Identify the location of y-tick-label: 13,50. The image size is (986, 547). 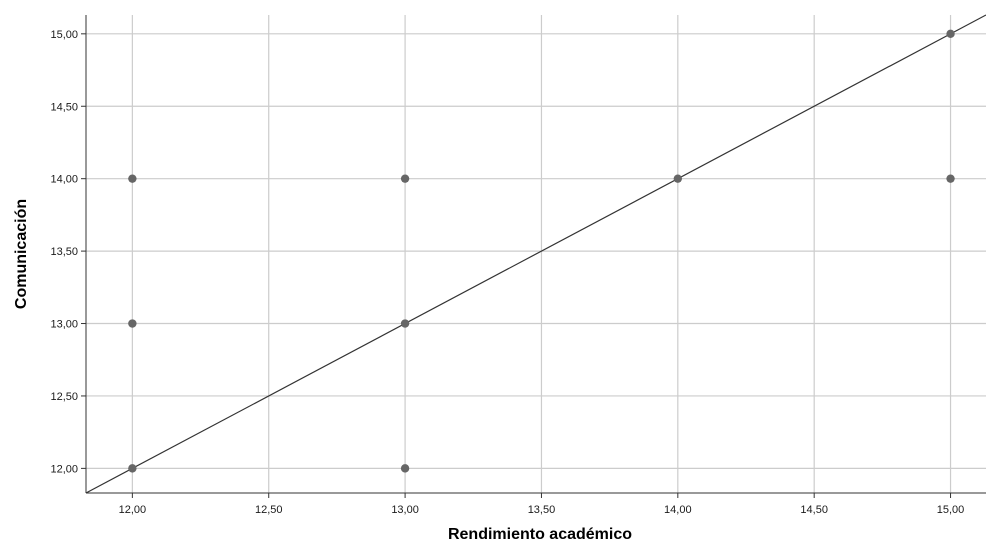
(64, 252).